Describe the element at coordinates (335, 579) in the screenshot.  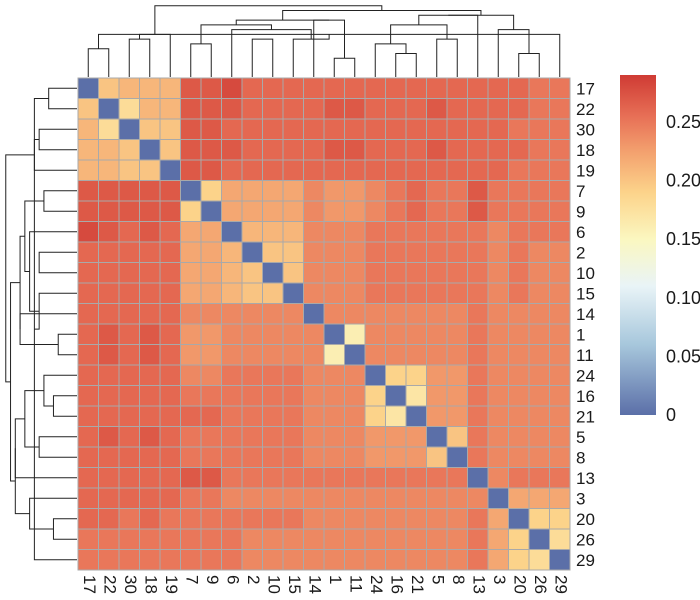
I see `column-label: 1` at that location.